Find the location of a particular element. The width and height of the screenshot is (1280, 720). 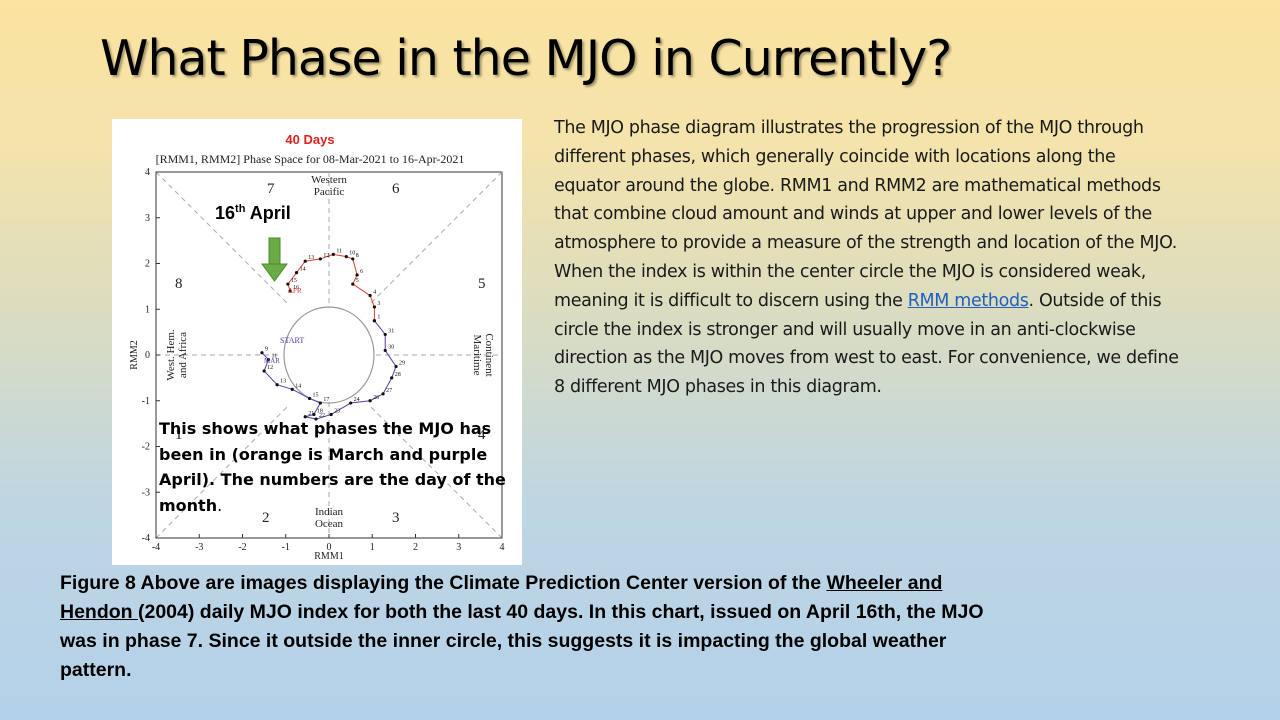

phase-number: 5 is located at coordinates (482, 284).